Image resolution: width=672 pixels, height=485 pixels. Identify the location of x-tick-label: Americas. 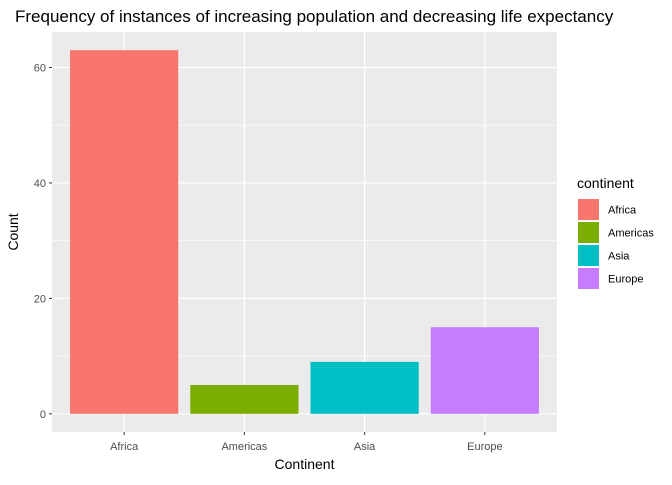
(244, 447).